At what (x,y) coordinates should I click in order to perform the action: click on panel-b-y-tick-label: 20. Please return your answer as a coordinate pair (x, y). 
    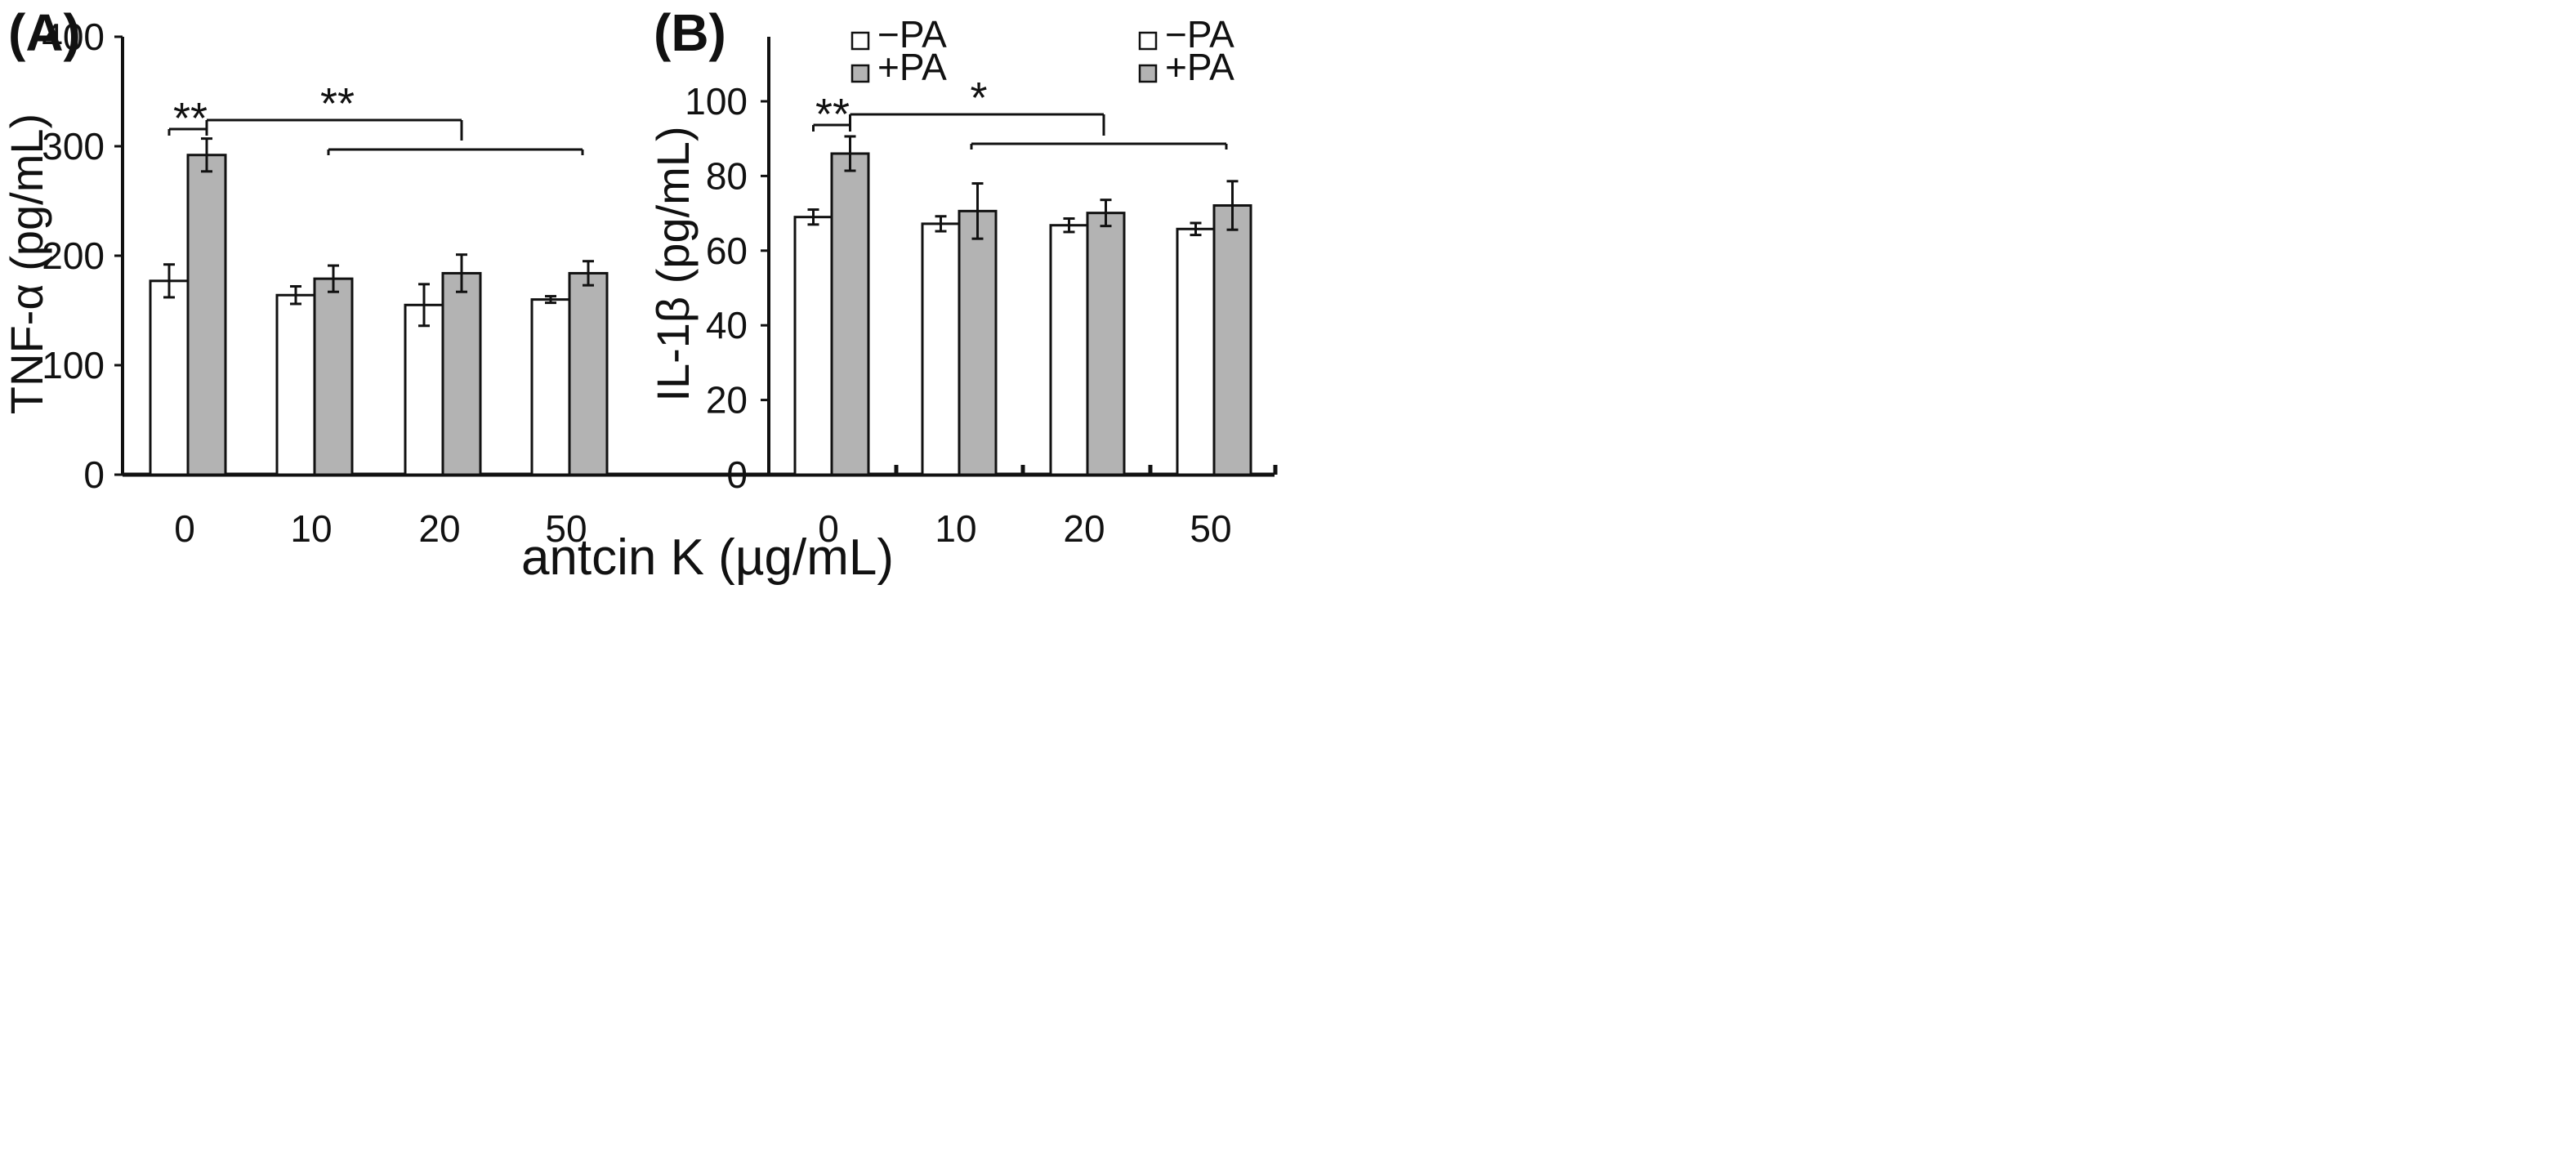
    Looking at the image, I should click on (727, 400).